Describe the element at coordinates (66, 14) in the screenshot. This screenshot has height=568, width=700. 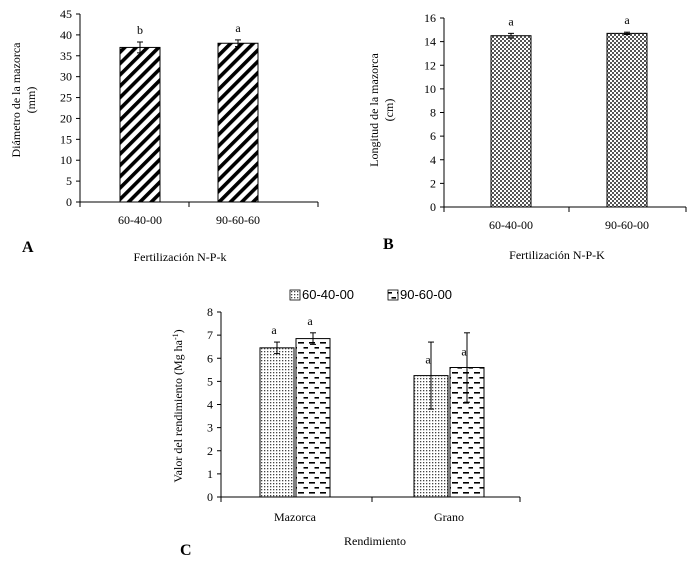
I see `y-tick-label: 45` at that location.